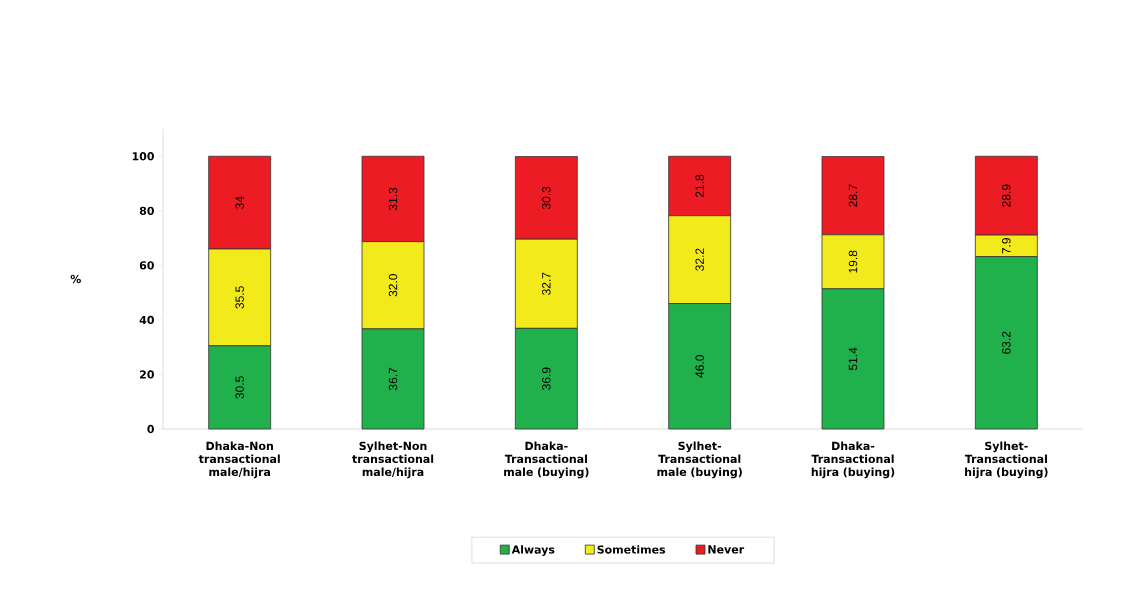  I want to click on data-label: 30.5, so click(239, 387).